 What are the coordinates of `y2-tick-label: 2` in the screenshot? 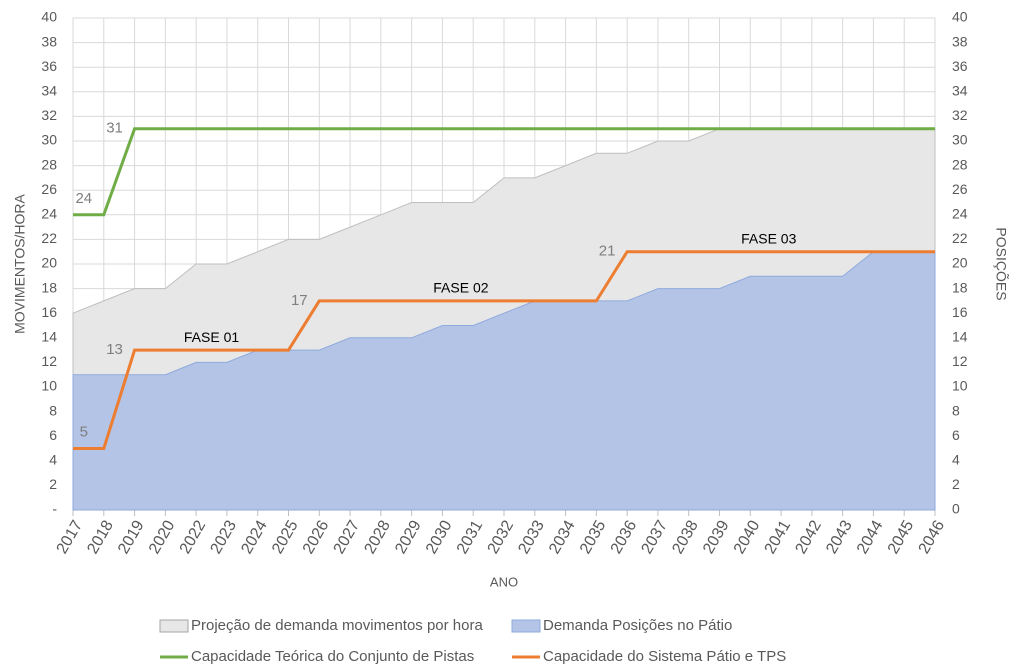 It's located at (956, 484).